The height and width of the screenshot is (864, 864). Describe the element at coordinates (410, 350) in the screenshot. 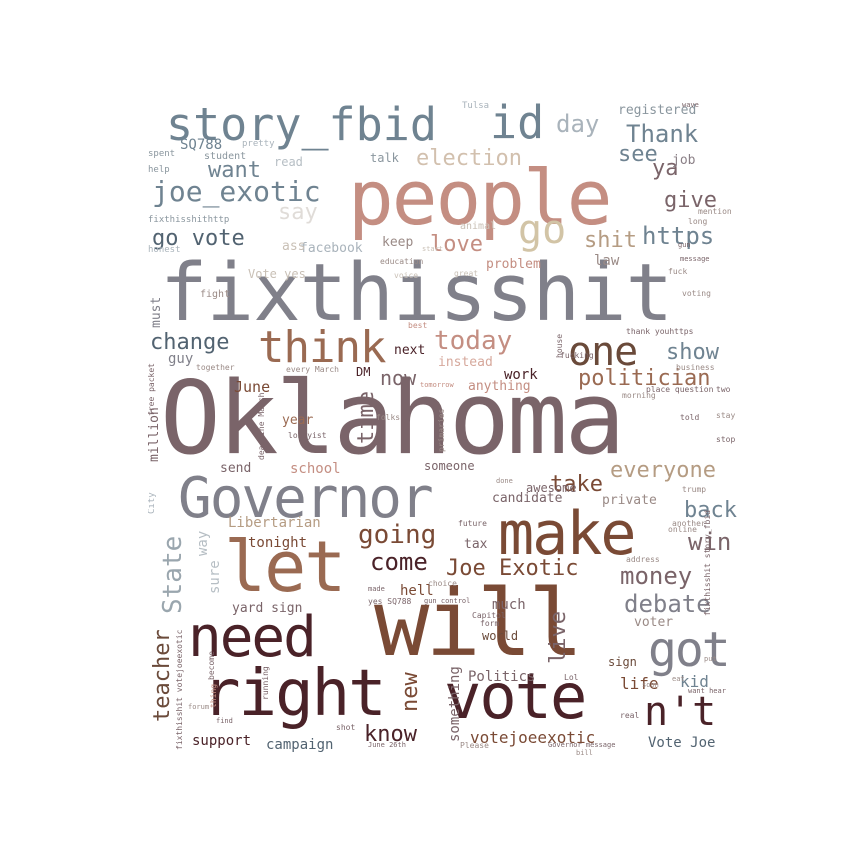

I see `word-next: next` at that location.